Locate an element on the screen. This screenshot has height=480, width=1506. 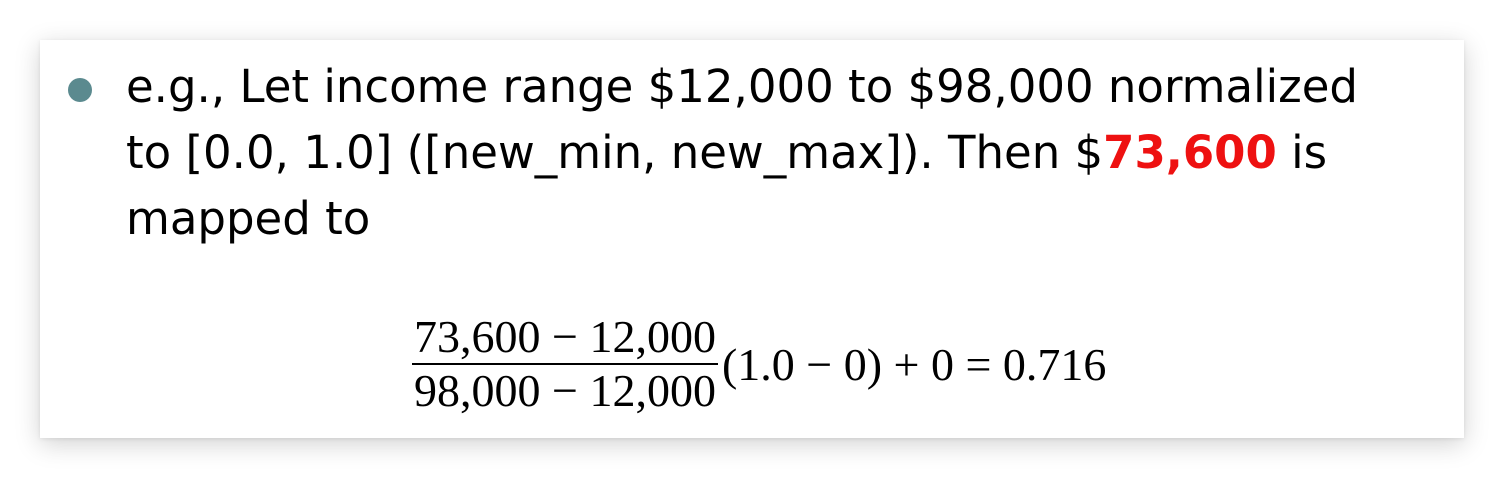
bullet-dot-icon is located at coordinates (80, 90).